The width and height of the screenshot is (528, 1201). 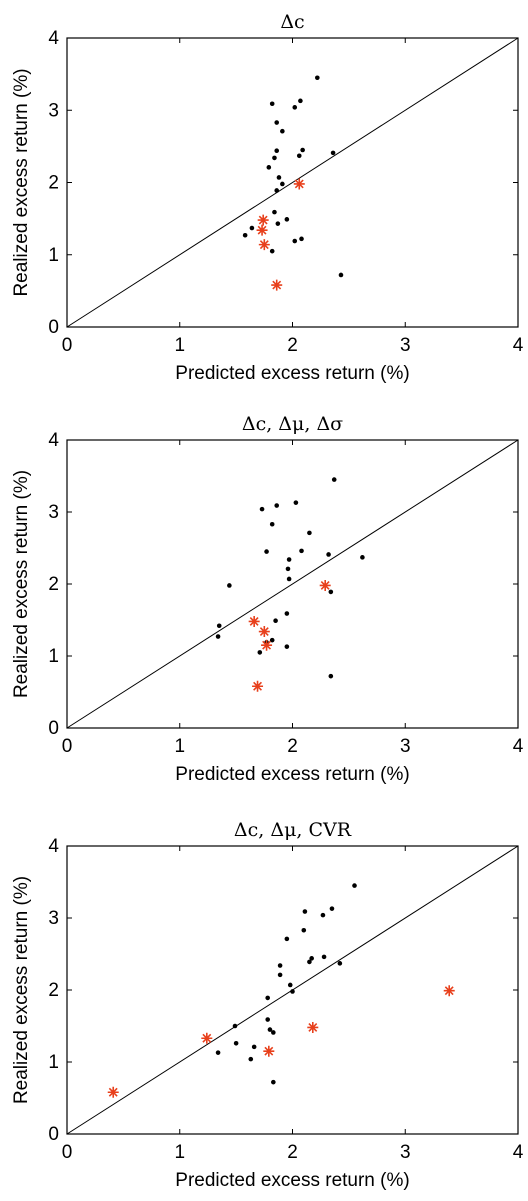 What do you see at coordinates (292, 22) in the screenshot?
I see `chart-title: Δc` at bounding box center [292, 22].